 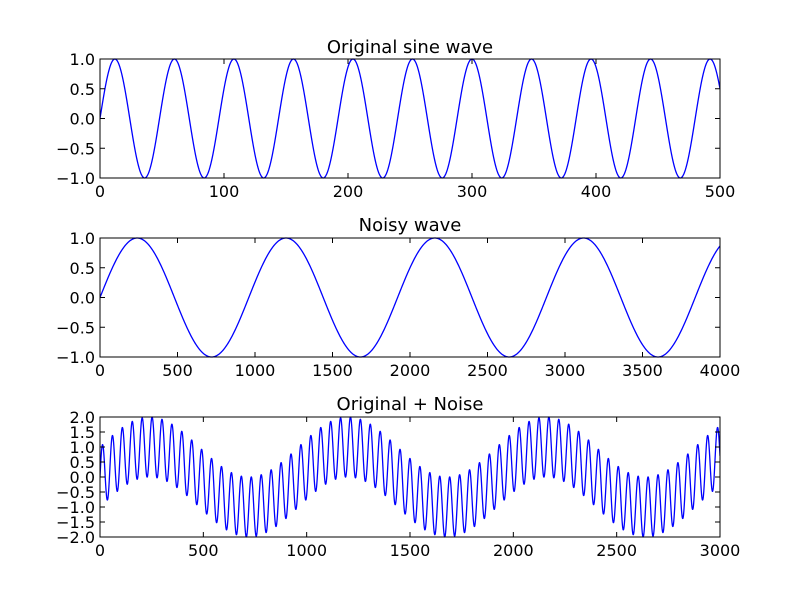 What do you see at coordinates (720, 370) in the screenshot?
I see `x-tick-label: 4000` at bounding box center [720, 370].